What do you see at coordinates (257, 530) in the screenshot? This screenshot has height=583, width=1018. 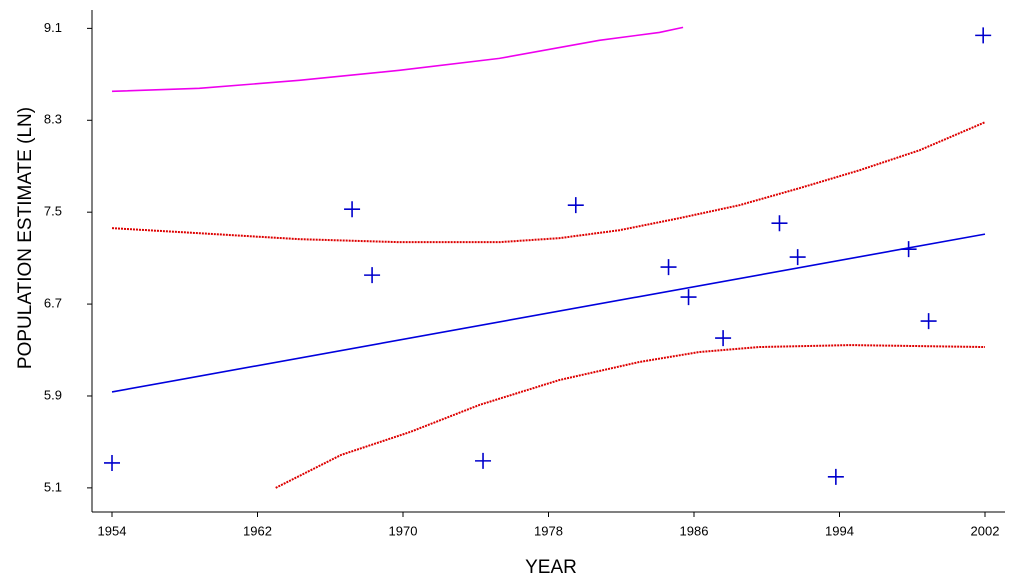 I see `x-tick-label: 1962` at bounding box center [257, 530].